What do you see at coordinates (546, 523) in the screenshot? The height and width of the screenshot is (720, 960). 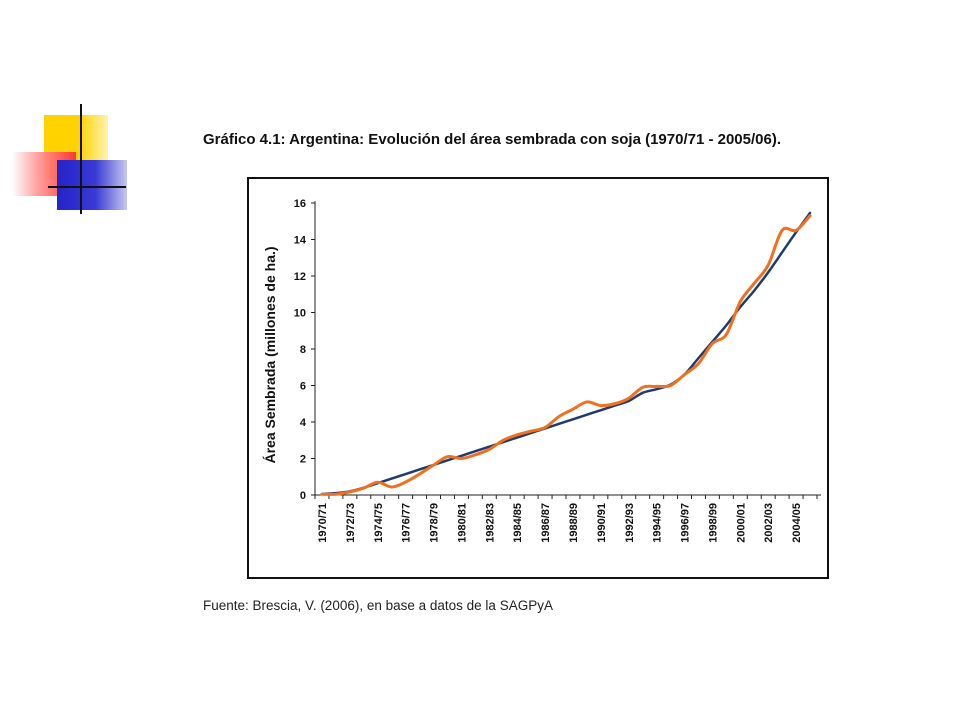 I see `x-tick-label: 1986/87` at bounding box center [546, 523].